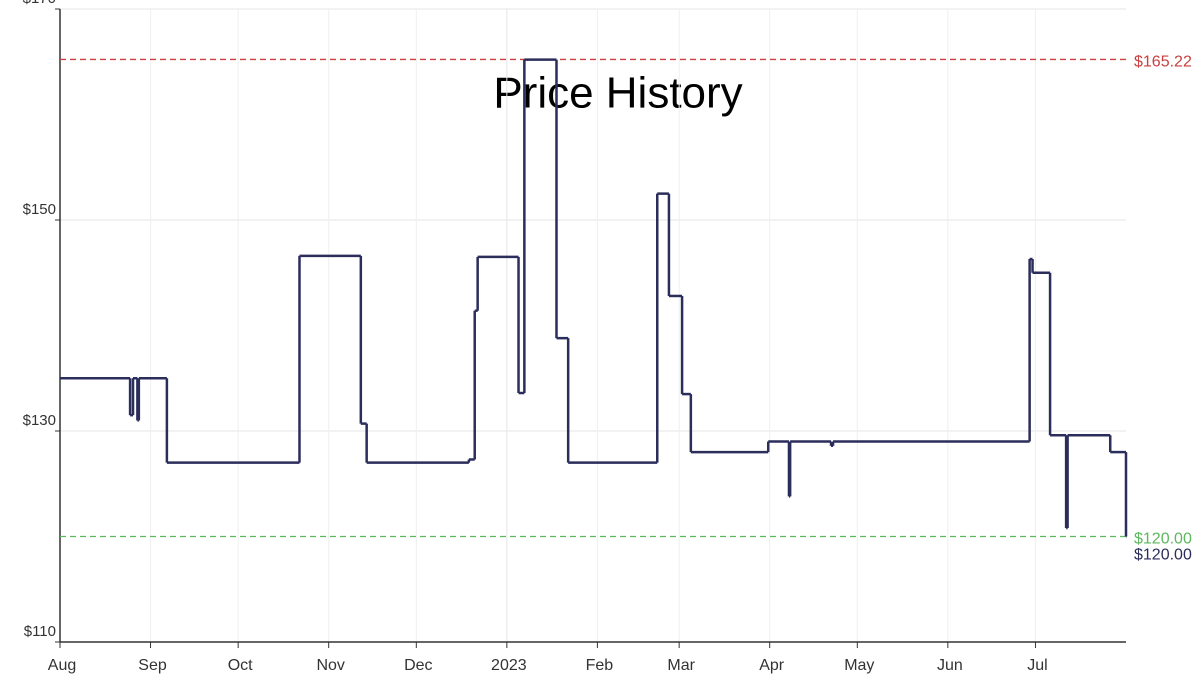  What do you see at coordinates (40, 631) in the screenshot?
I see `y-tick-label: $110` at bounding box center [40, 631].